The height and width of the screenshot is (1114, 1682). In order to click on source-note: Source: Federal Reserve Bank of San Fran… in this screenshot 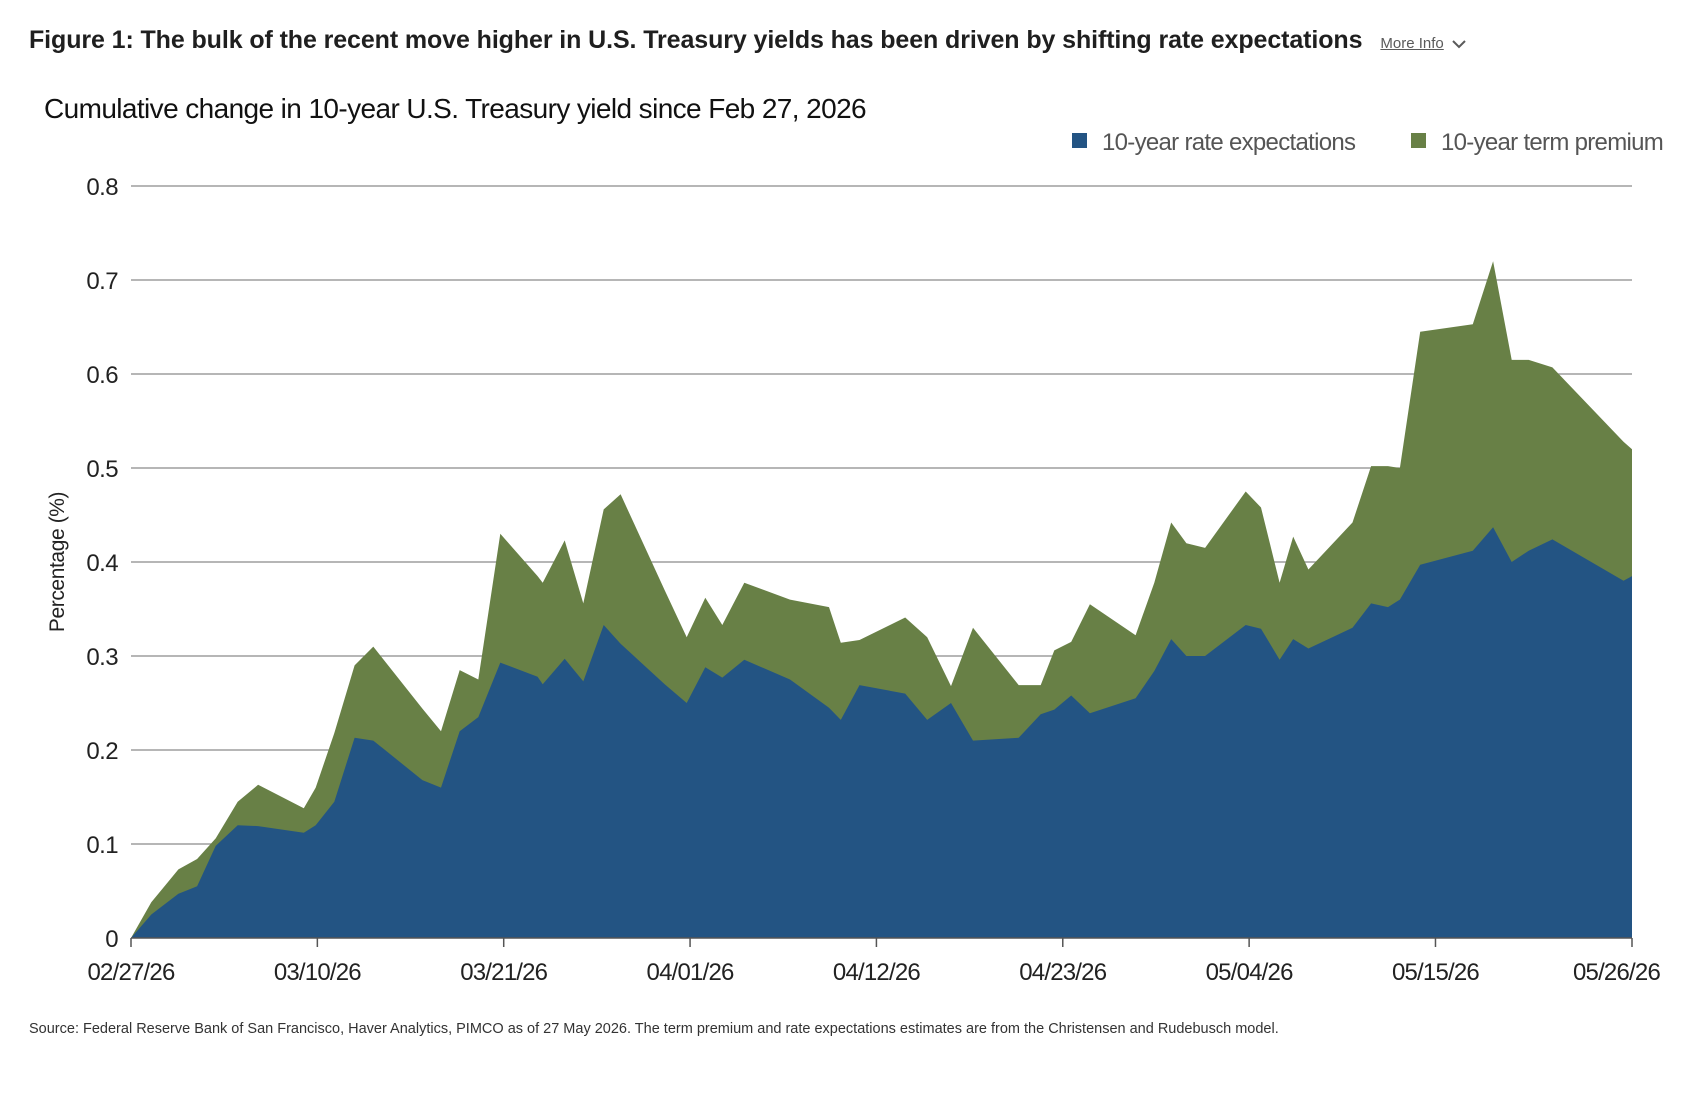, I will do `click(654, 1029)`.